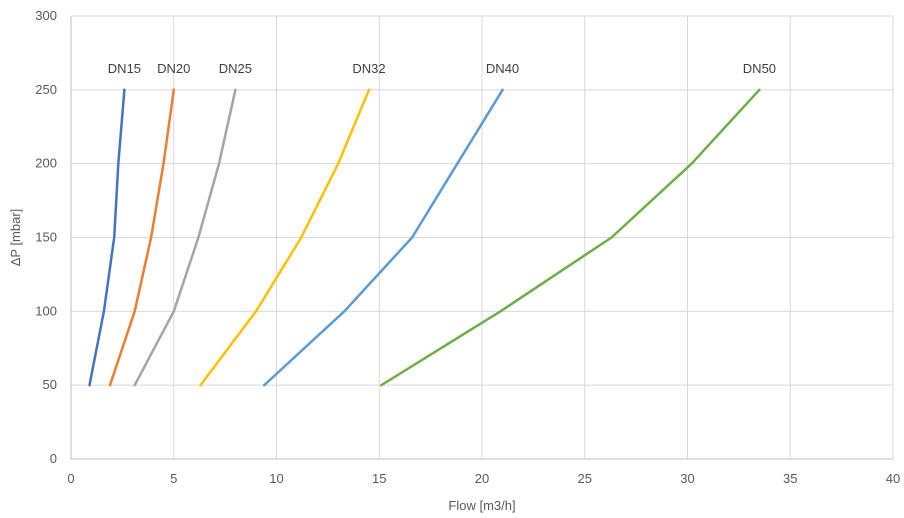 The width and height of the screenshot is (904, 518). Describe the element at coordinates (70, 478) in the screenshot. I see `x-tick-label: 0` at that location.